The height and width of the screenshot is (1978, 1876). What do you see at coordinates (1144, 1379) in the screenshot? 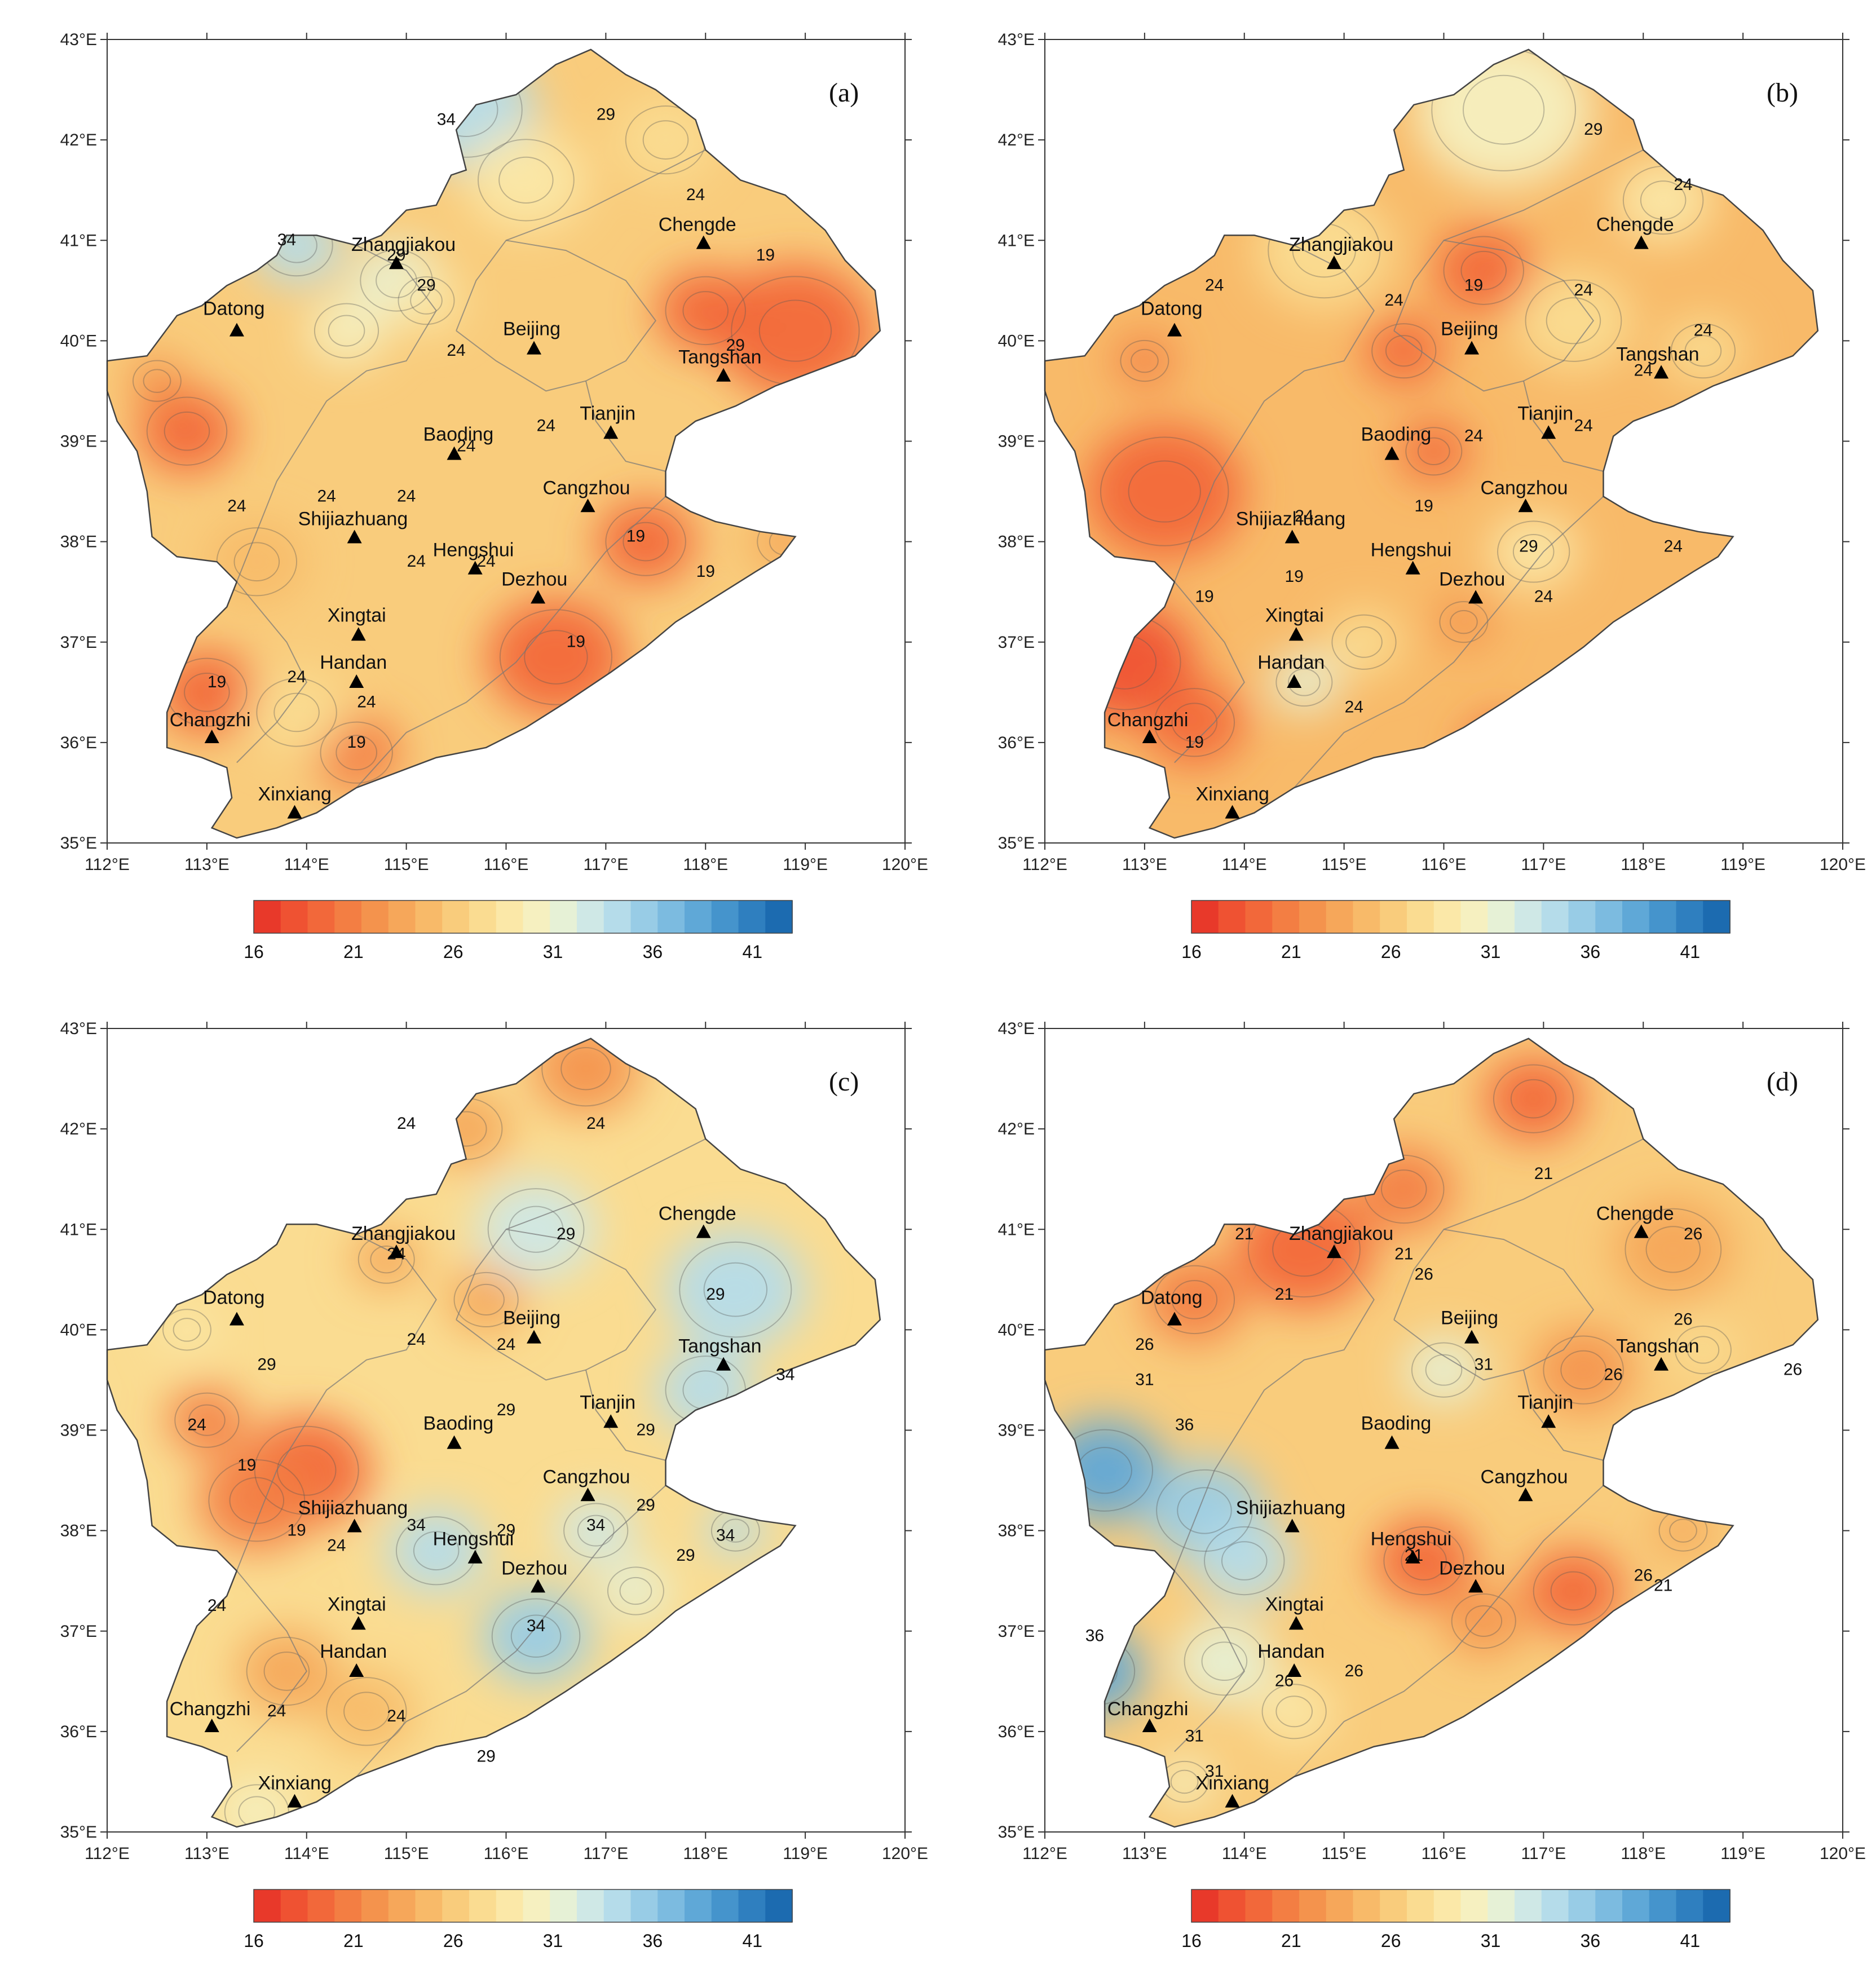
I see `contour-label: 31` at bounding box center [1144, 1379].